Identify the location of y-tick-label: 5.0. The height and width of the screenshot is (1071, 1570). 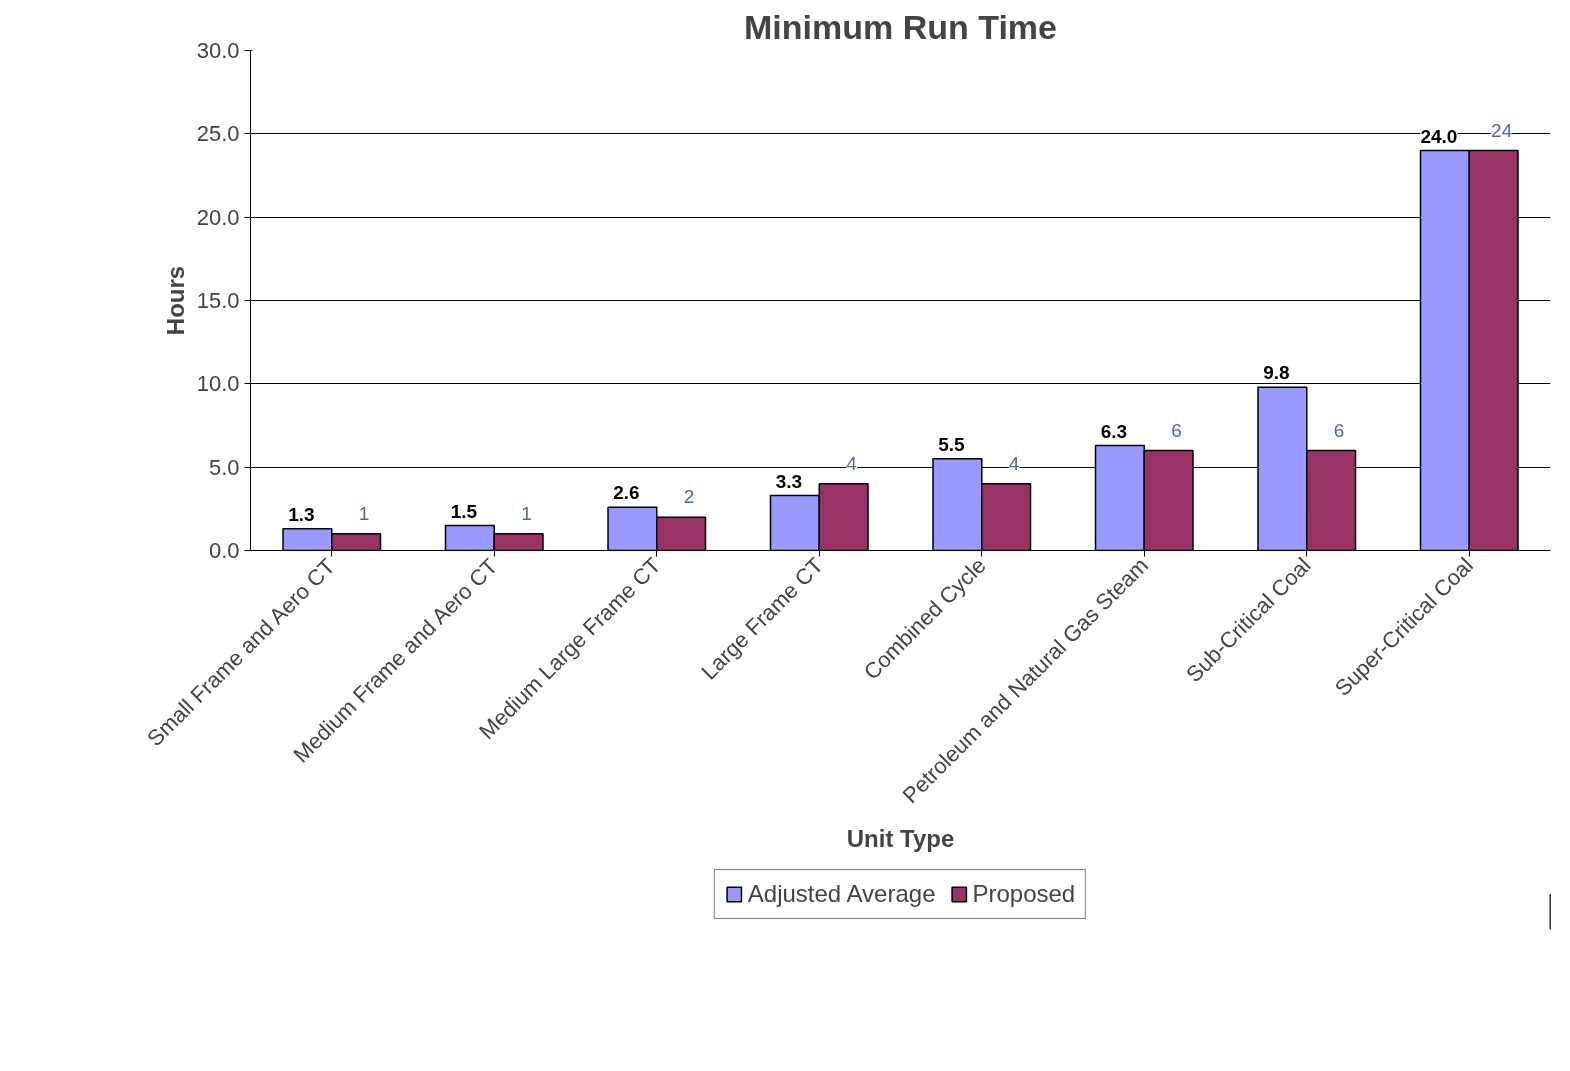
(224, 467).